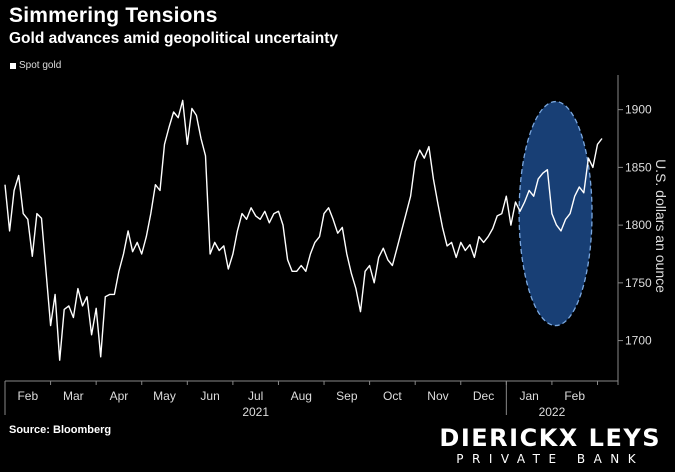 The width and height of the screenshot is (675, 472). Describe the element at coordinates (392, 396) in the screenshot. I see `x-tick-label: Oct` at that location.